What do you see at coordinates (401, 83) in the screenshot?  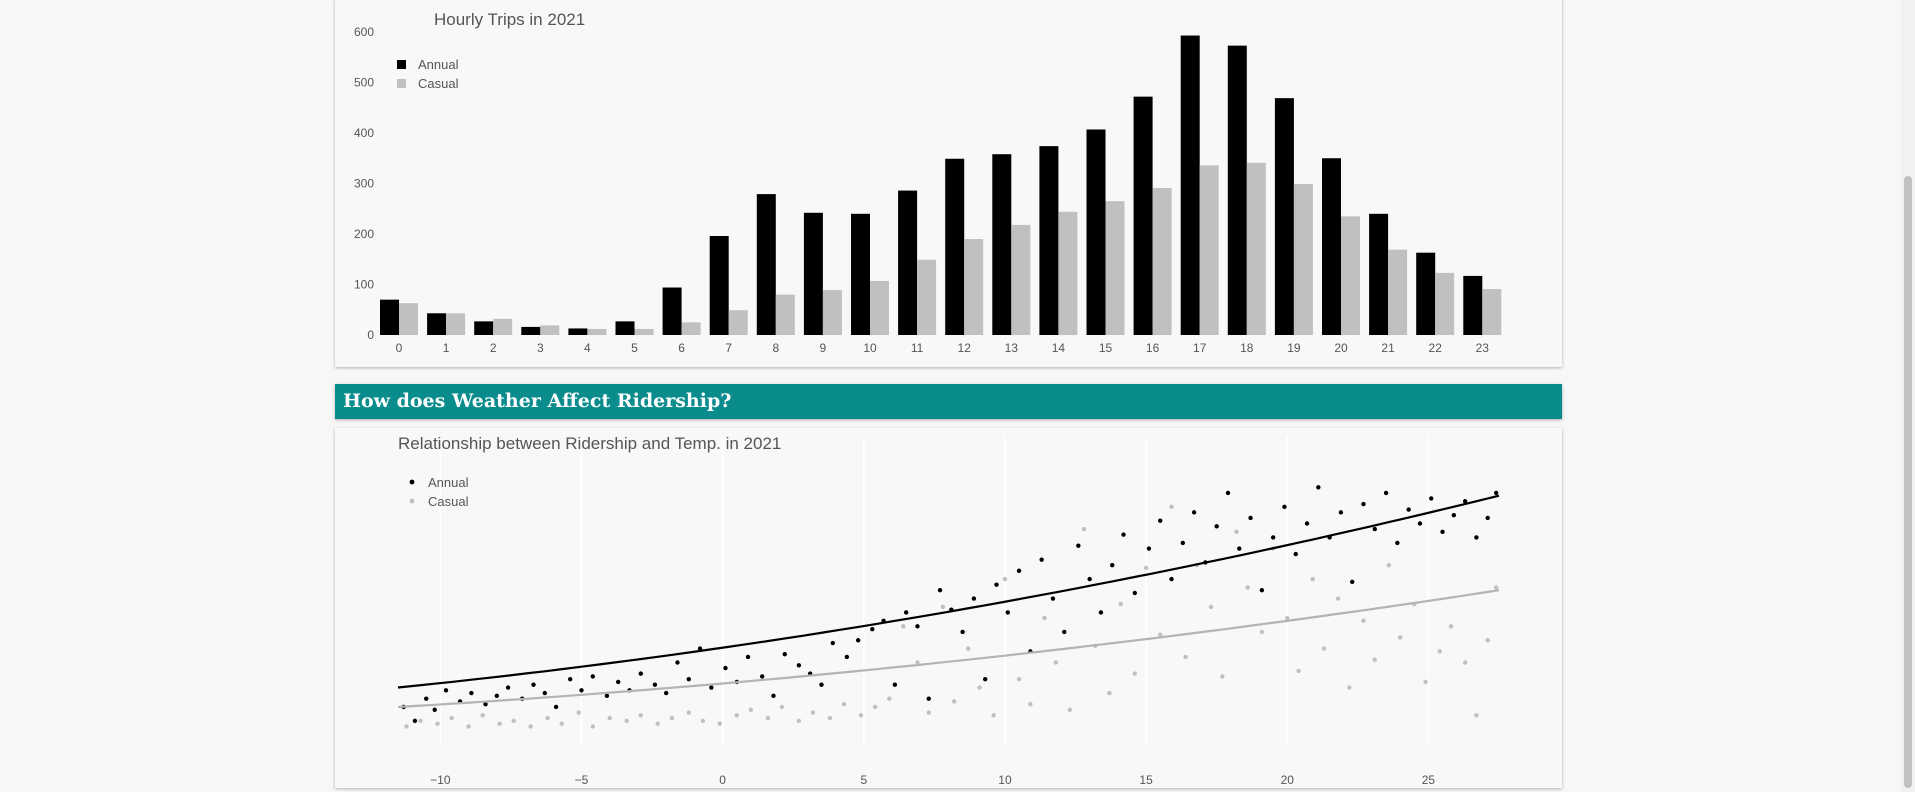 I see `legend-swatch-casual` at bounding box center [401, 83].